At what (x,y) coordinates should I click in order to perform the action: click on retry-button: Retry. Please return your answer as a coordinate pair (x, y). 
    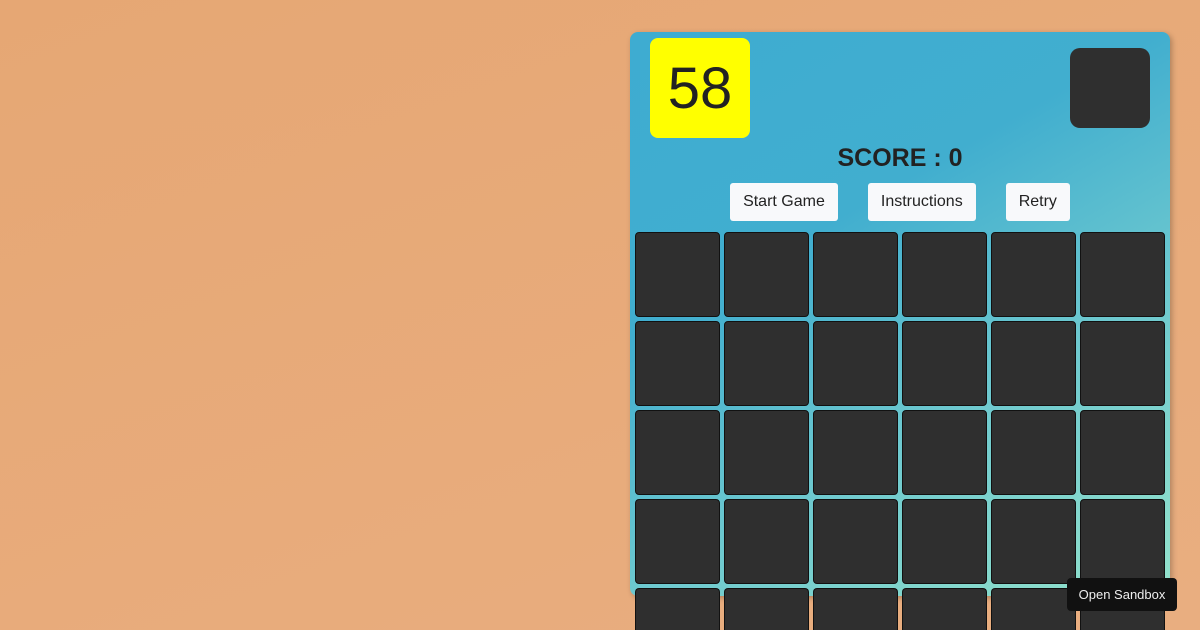
    Looking at the image, I should click on (1037, 202).